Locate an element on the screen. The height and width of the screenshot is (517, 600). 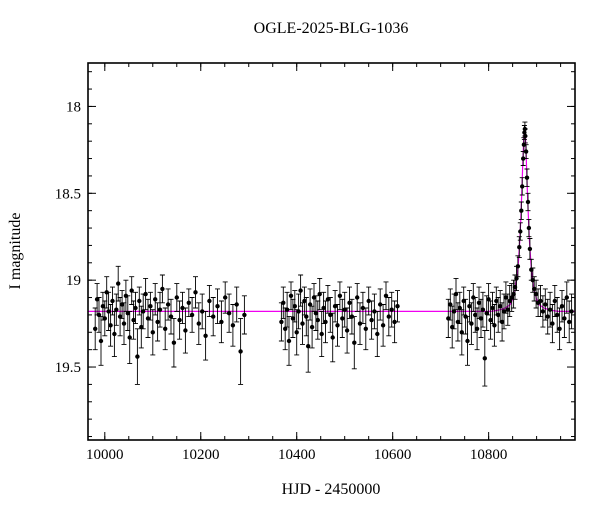
y-tick-label: 19 is located at coordinates (73, 281).